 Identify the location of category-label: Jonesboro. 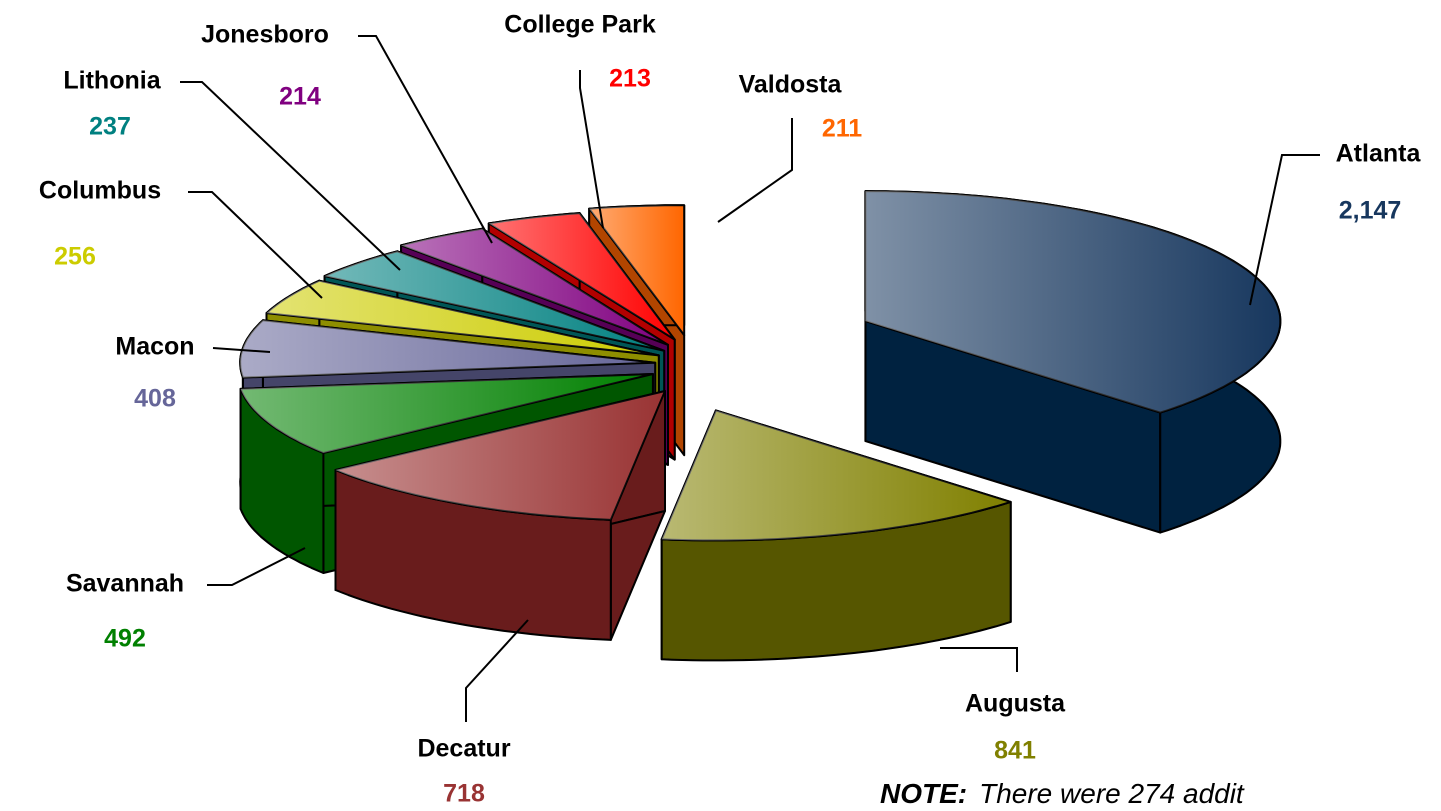
(265, 35).